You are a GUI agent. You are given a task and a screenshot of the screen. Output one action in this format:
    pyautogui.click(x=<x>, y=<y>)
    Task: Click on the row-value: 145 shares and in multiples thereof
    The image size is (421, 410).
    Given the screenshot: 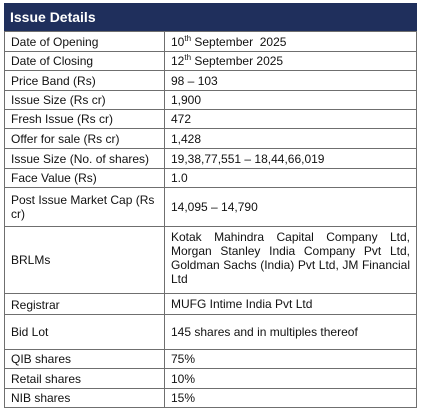 What is the action you would take?
    pyautogui.click(x=290, y=332)
    